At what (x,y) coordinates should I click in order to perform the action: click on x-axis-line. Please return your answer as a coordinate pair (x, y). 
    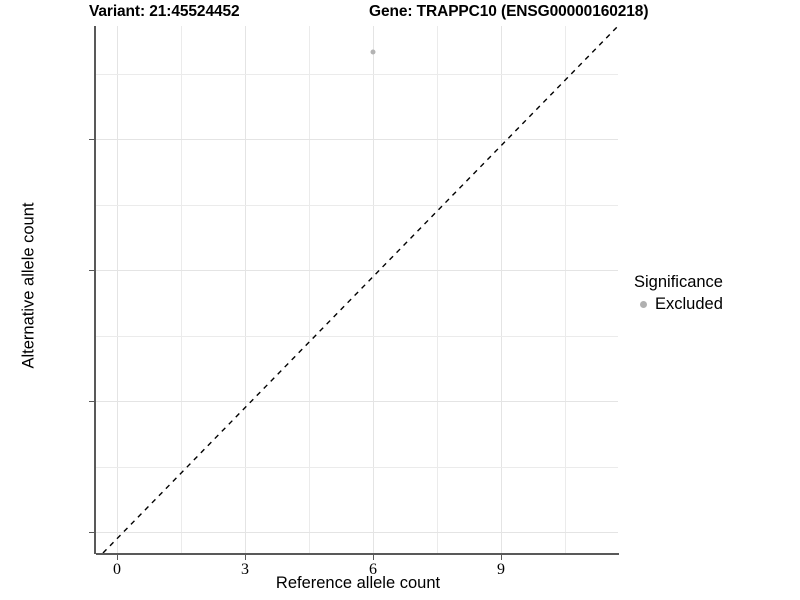
    Looking at the image, I should click on (357, 554).